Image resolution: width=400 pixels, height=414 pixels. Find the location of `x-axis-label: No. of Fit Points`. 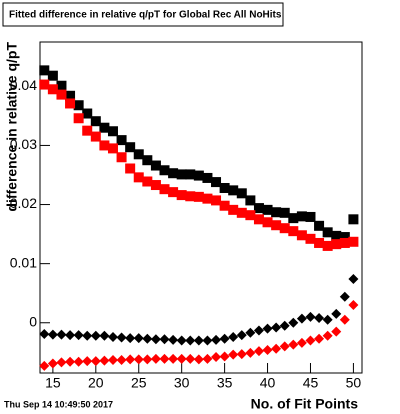

x-axis-label: No. of Fit Points is located at coordinates (305, 404).